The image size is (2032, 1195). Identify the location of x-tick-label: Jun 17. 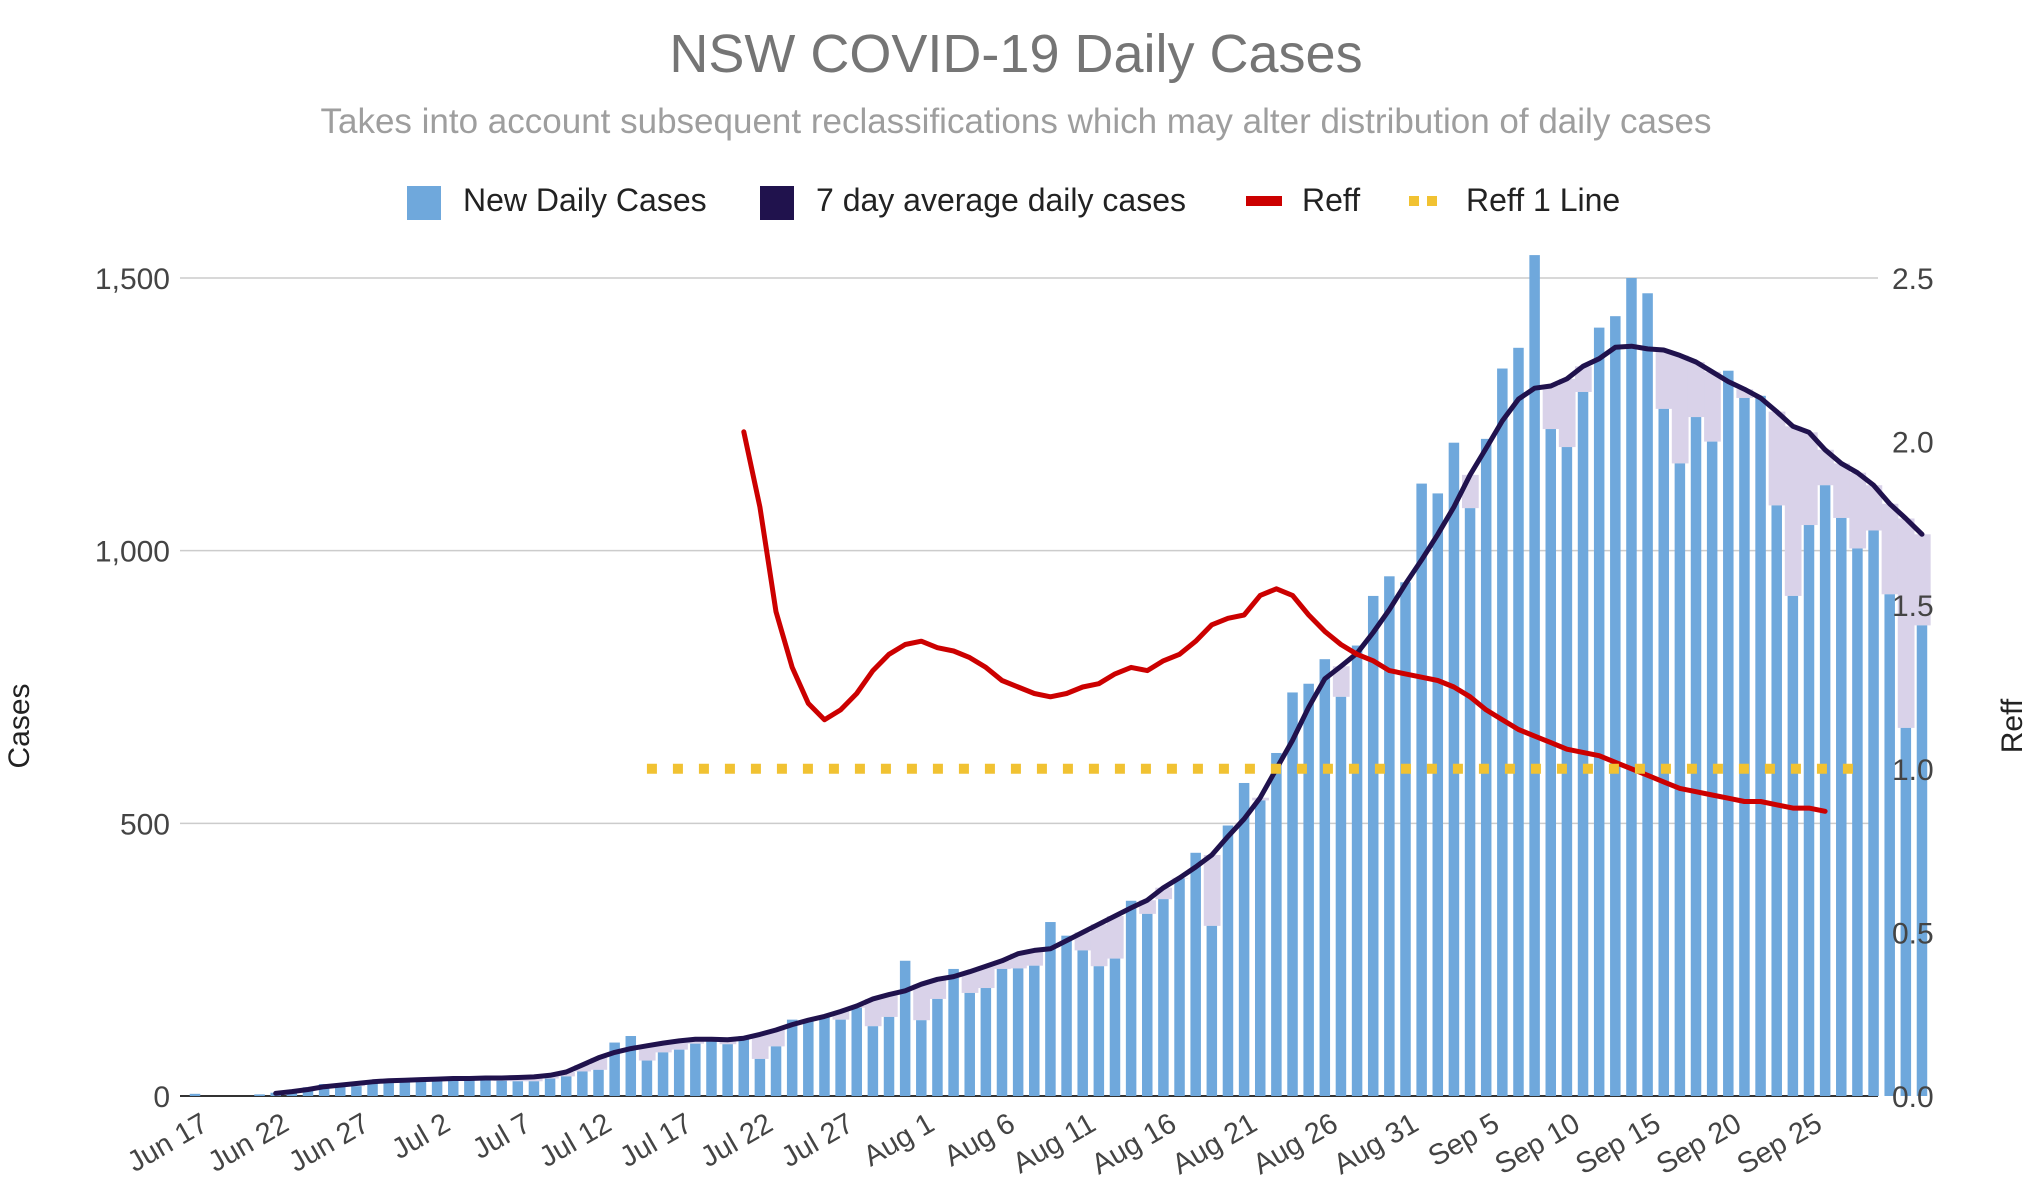
(167, 1142).